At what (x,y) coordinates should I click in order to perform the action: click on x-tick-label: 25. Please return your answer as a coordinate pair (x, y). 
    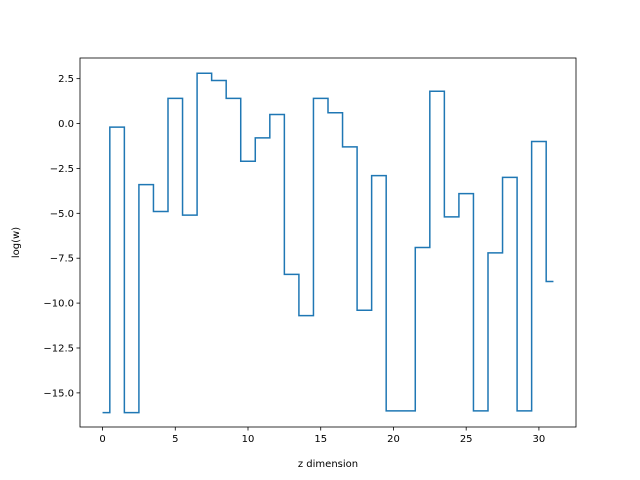
    Looking at the image, I should click on (466, 439).